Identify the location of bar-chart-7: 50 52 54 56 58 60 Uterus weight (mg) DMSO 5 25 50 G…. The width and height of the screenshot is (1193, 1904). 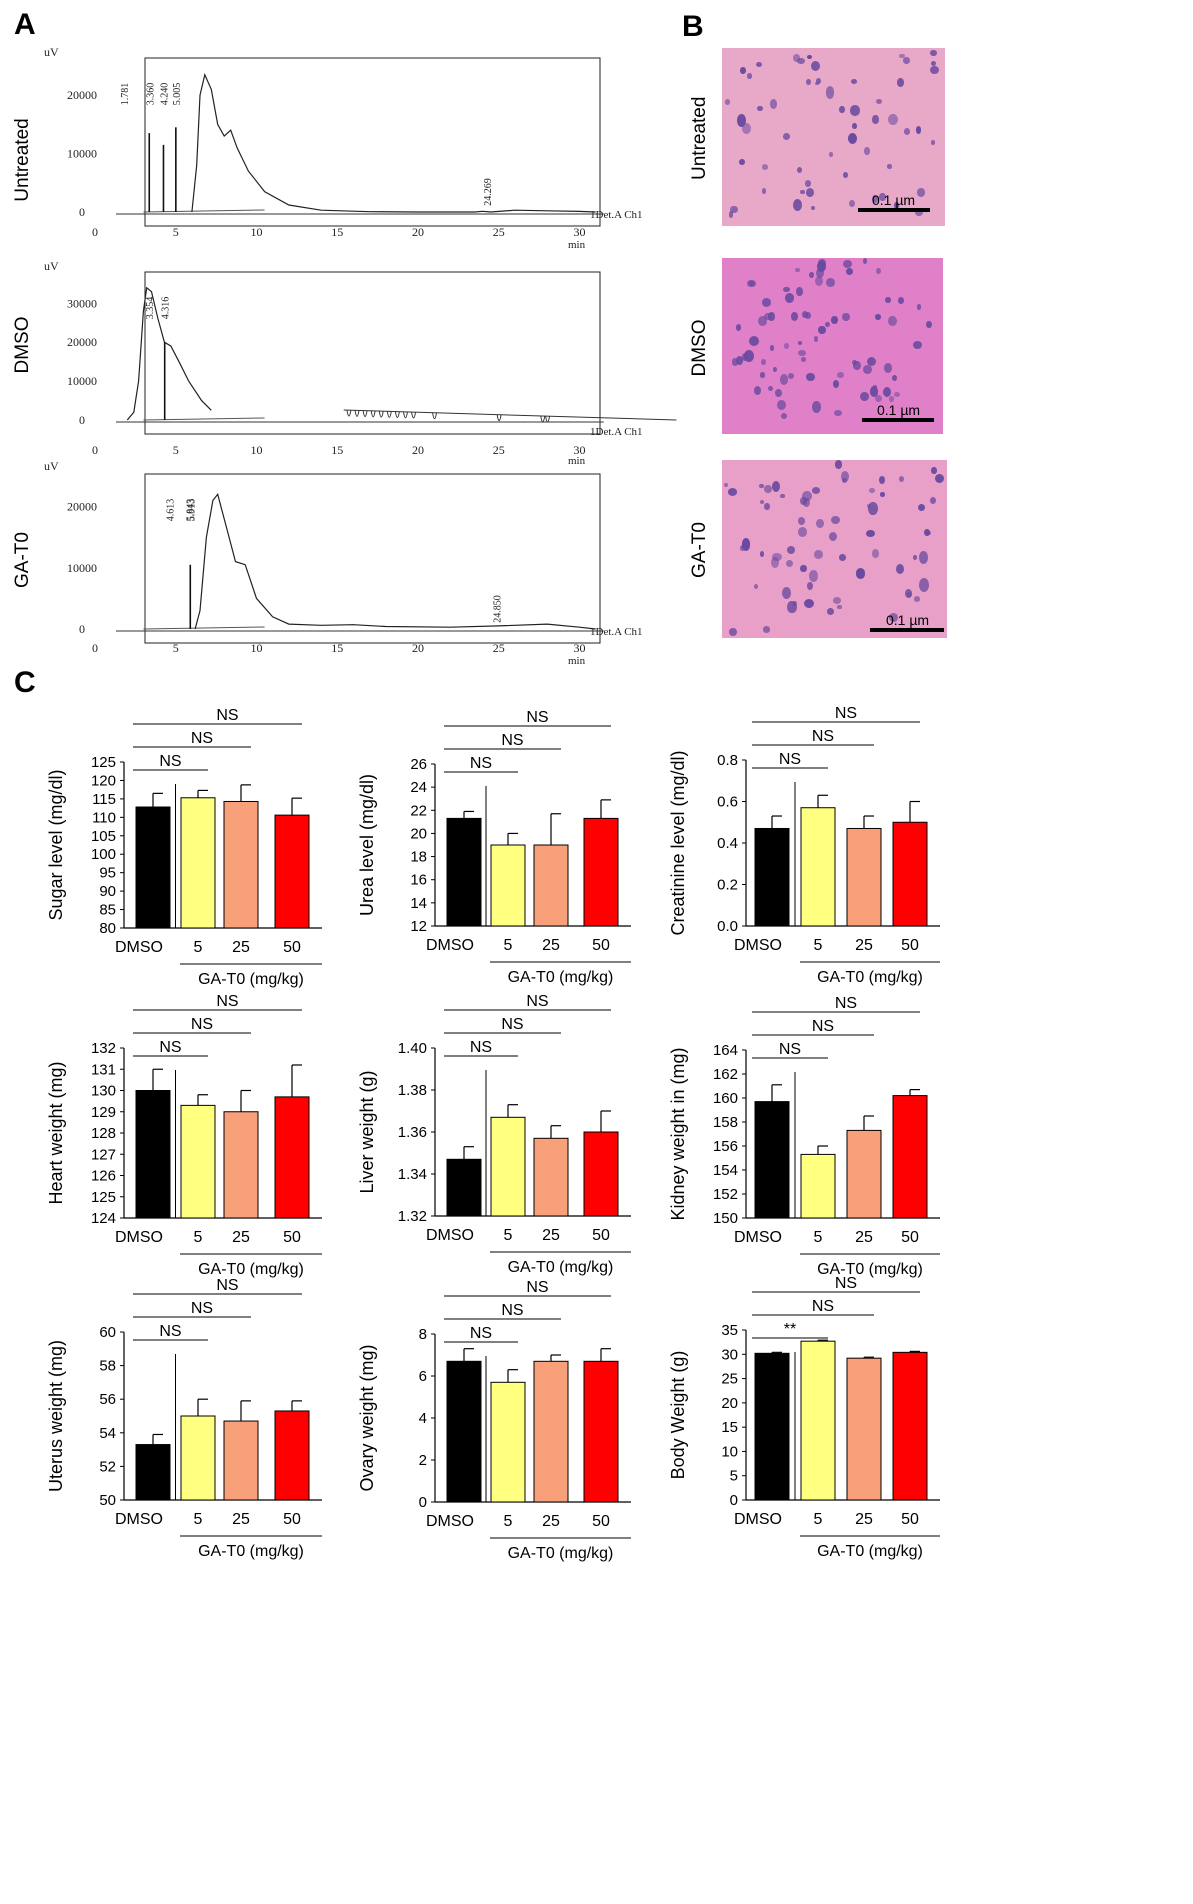
(184, 1418).